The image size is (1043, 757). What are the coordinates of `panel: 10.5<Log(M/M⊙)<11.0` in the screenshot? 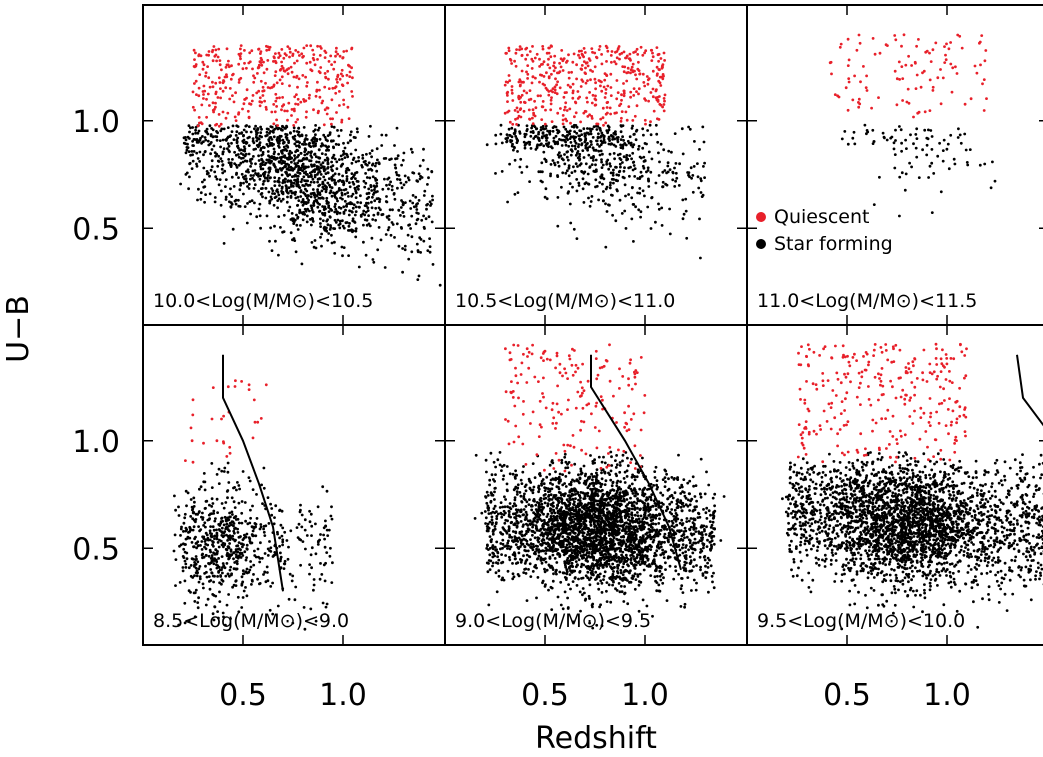 It's located at (596, 165).